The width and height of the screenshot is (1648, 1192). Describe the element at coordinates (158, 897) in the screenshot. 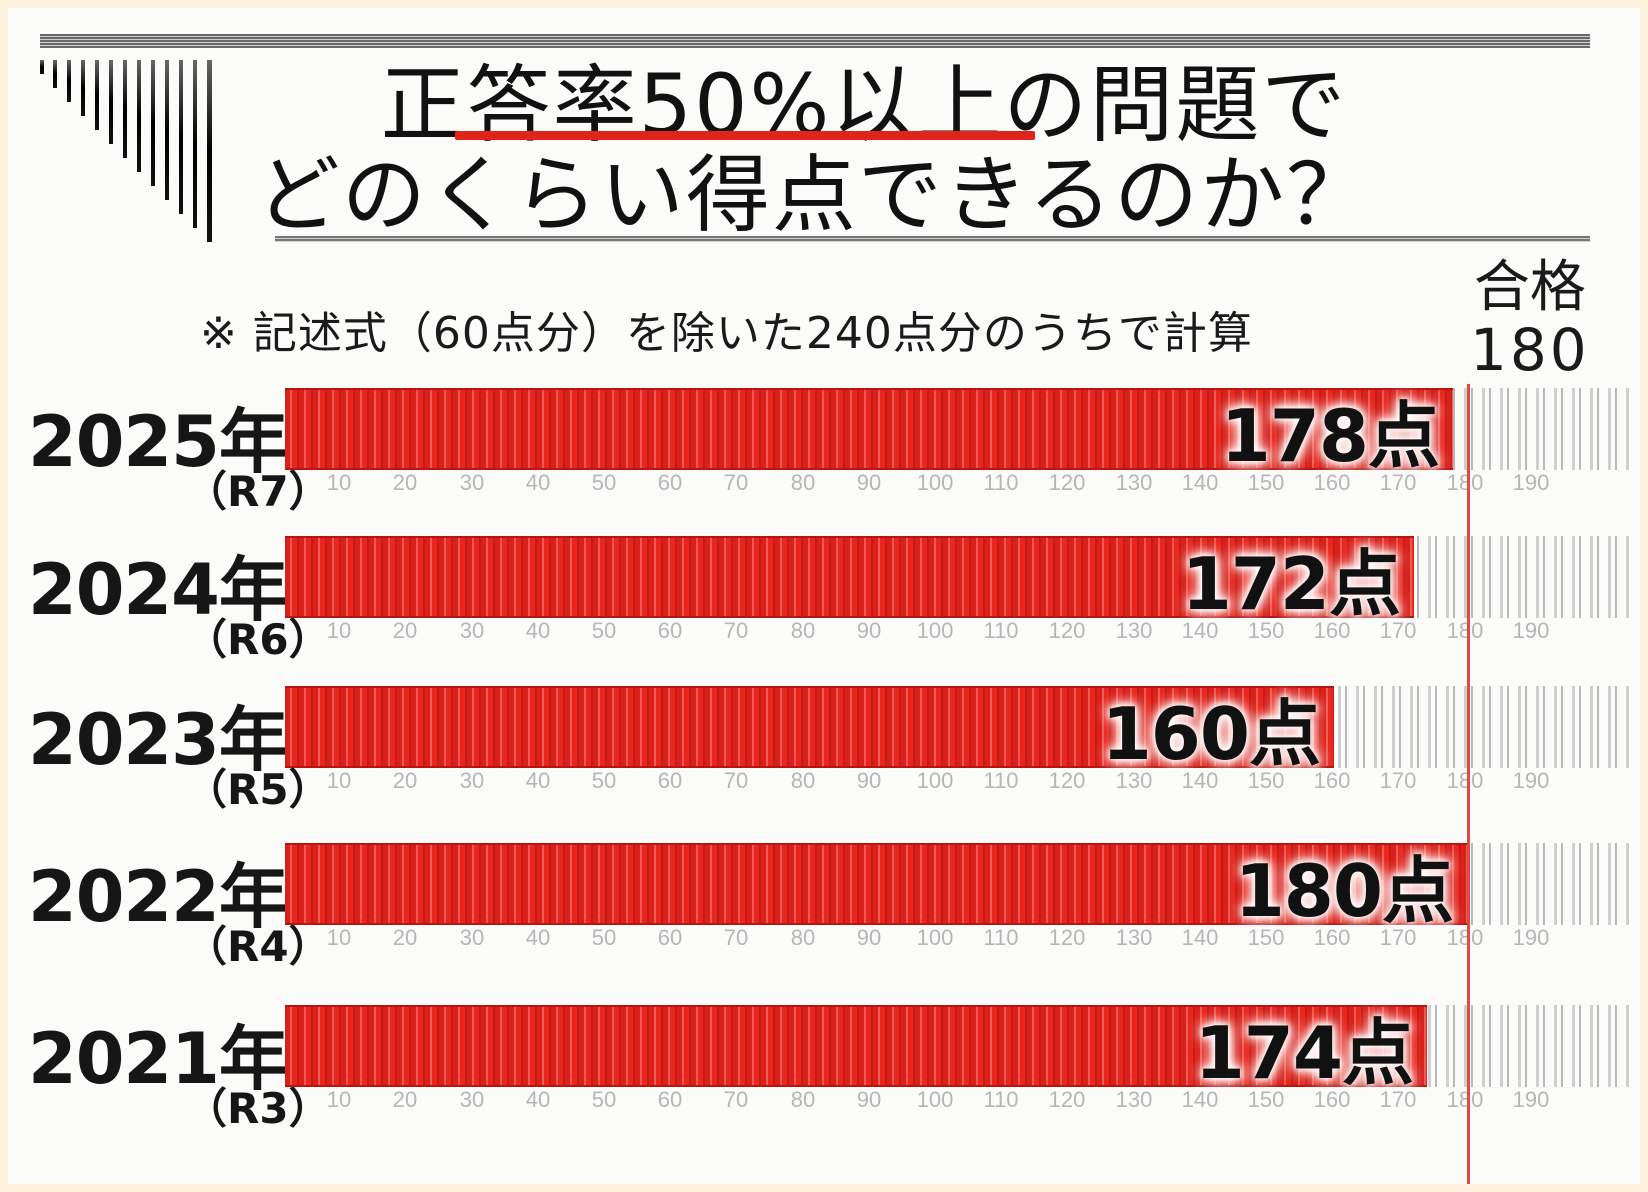

I see `year-label: 2022年` at that location.